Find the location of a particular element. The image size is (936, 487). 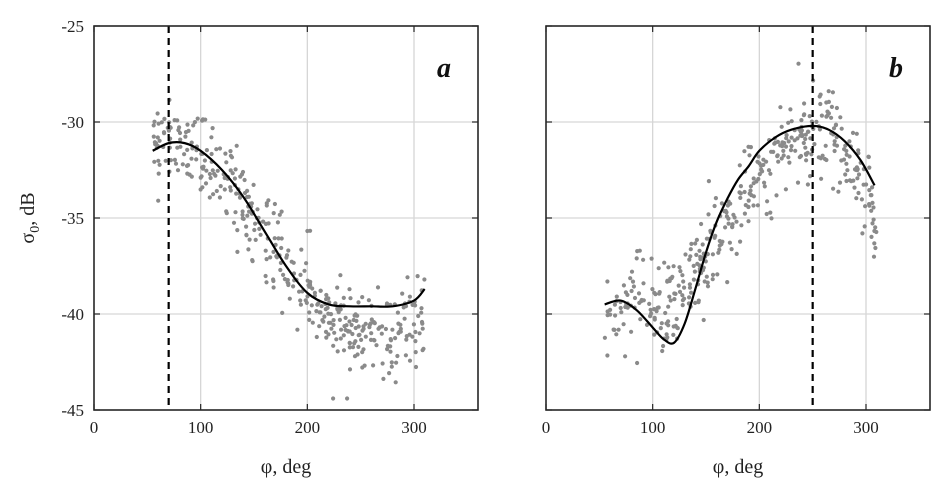

panel-b-x-axis-label: φ, deg is located at coordinates (738, 467).